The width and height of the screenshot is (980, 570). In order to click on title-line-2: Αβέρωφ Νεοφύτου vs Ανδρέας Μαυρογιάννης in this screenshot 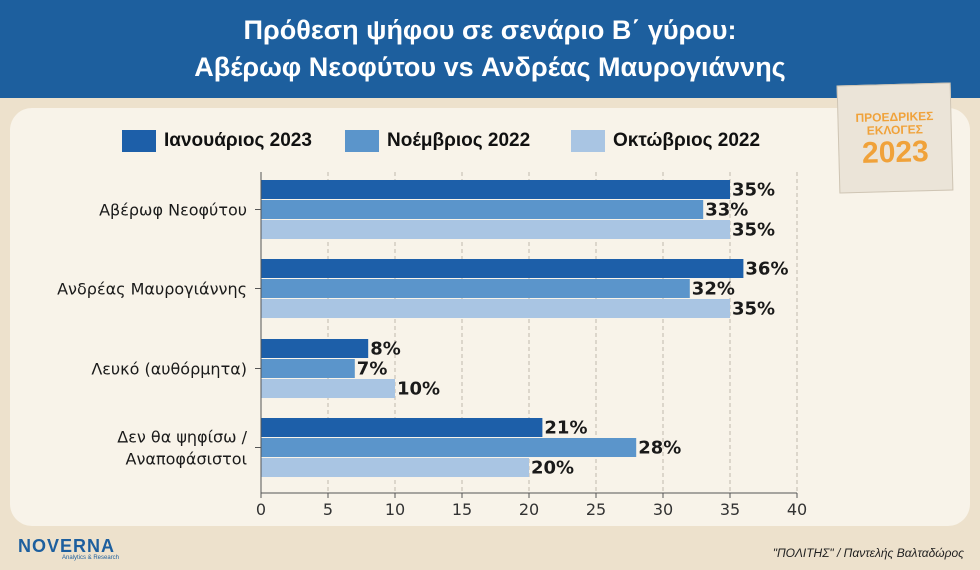, I will do `click(490, 67)`.